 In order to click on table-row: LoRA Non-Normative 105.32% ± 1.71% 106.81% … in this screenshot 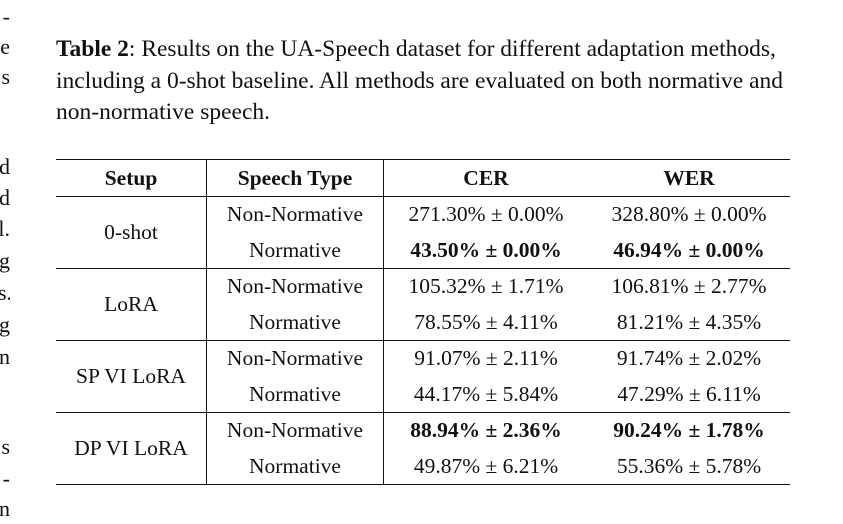, I will do `click(423, 304)`.